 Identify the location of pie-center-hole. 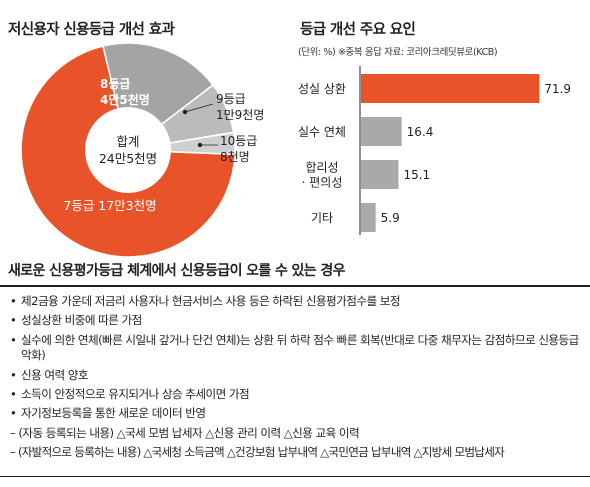
(128, 150).